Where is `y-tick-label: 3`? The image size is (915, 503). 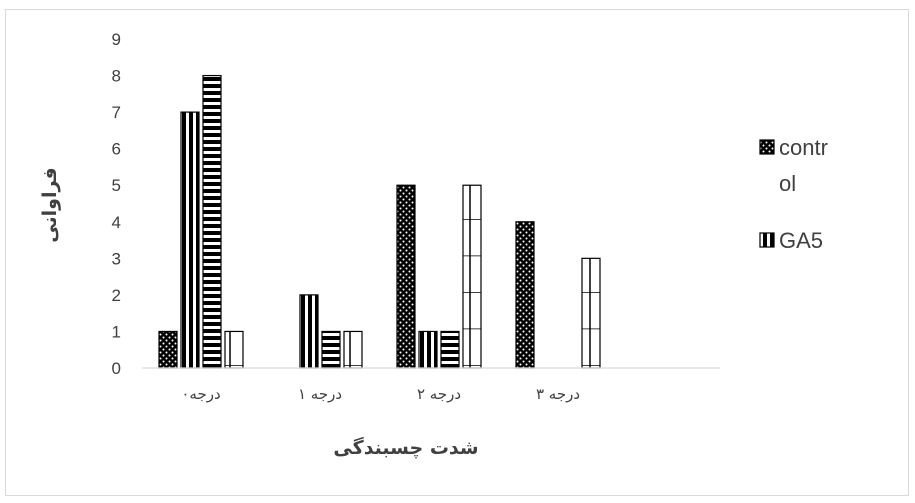
y-tick-label: 3 is located at coordinates (116, 258).